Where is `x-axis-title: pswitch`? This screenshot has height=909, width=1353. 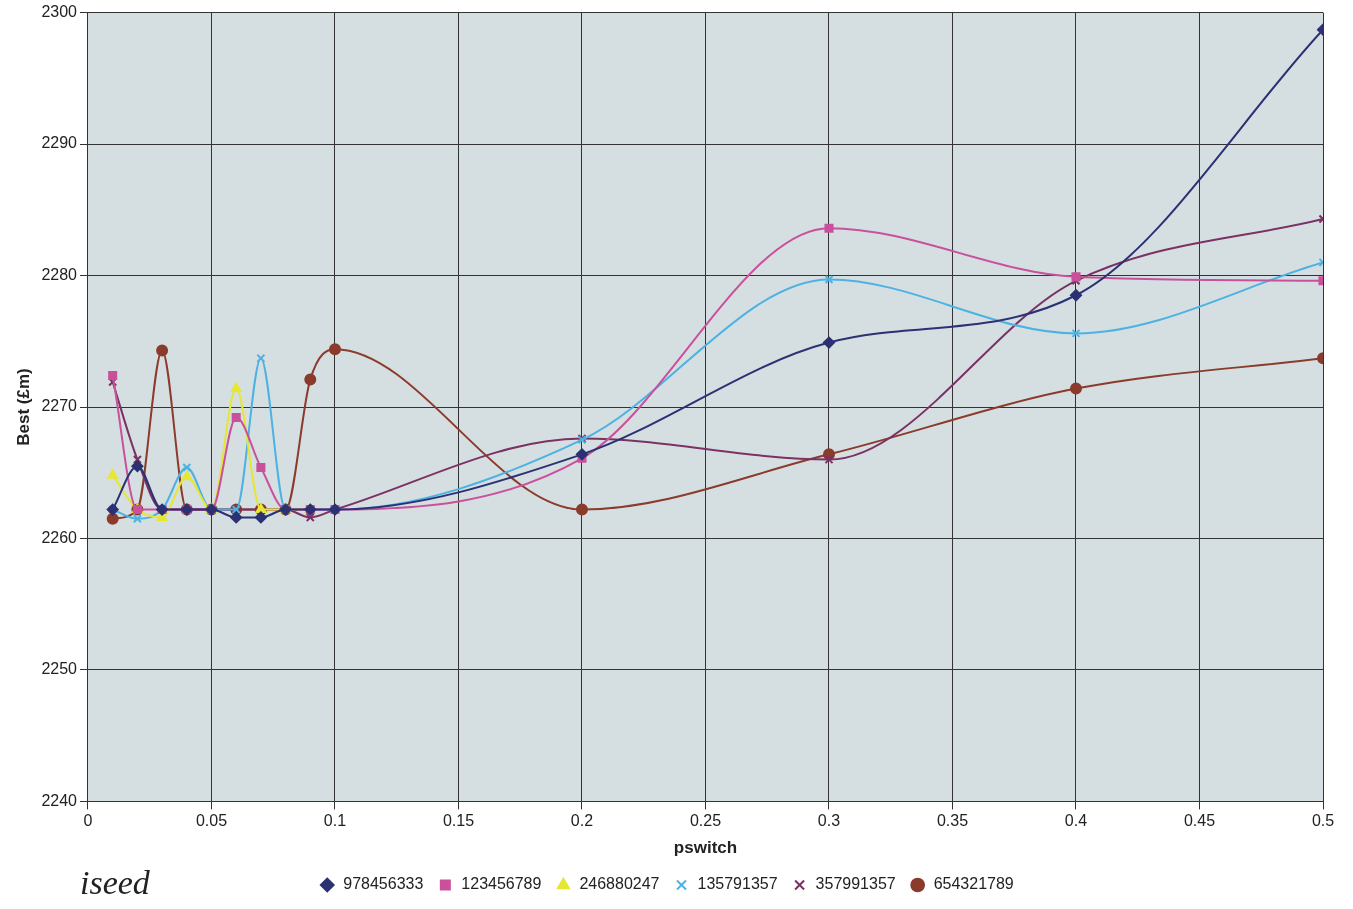 x-axis-title: pswitch is located at coordinates (705, 848).